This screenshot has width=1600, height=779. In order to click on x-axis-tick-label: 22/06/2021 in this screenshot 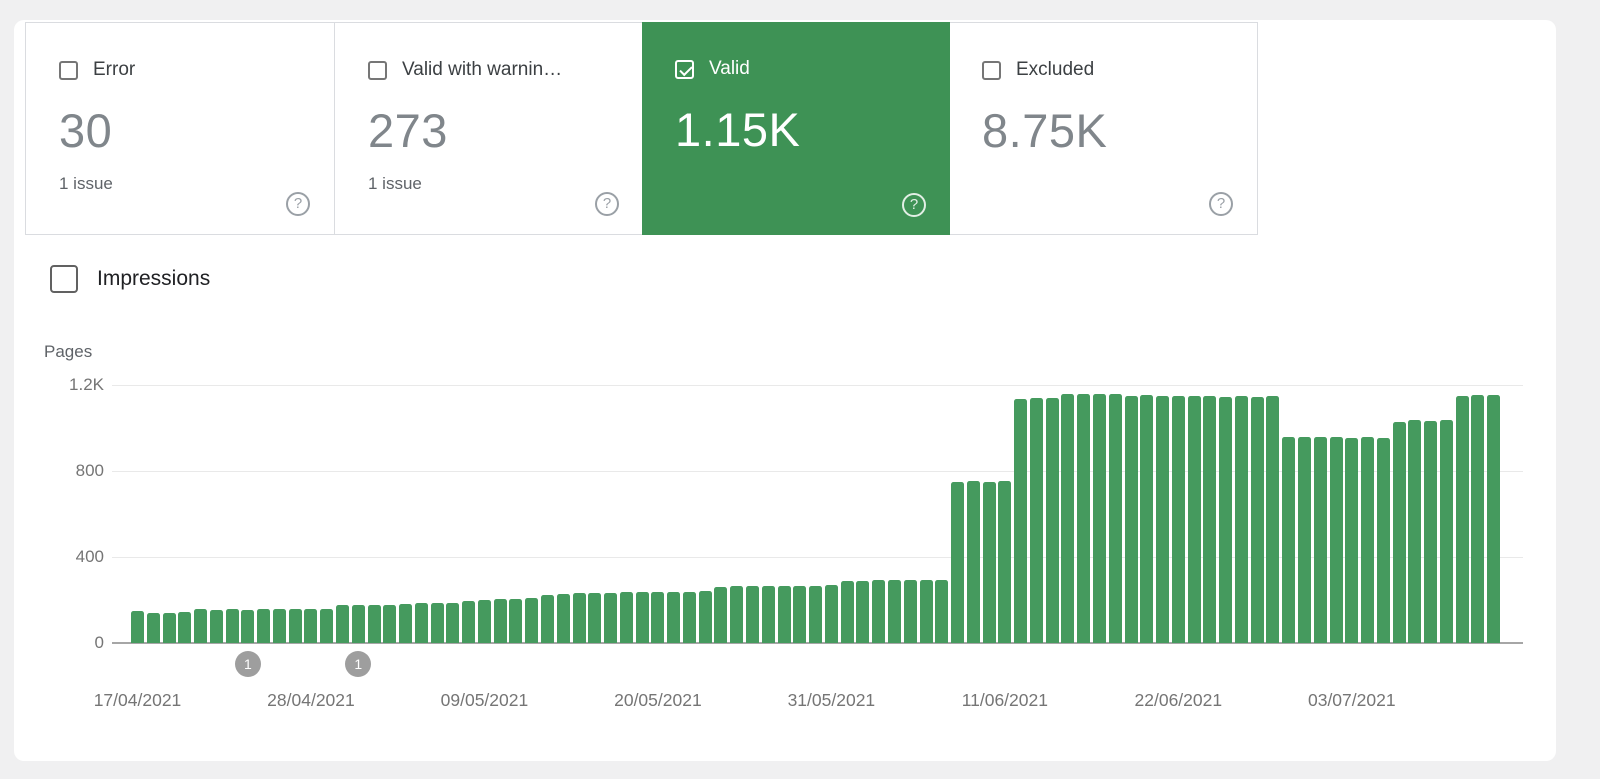, I will do `click(1178, 700)`.